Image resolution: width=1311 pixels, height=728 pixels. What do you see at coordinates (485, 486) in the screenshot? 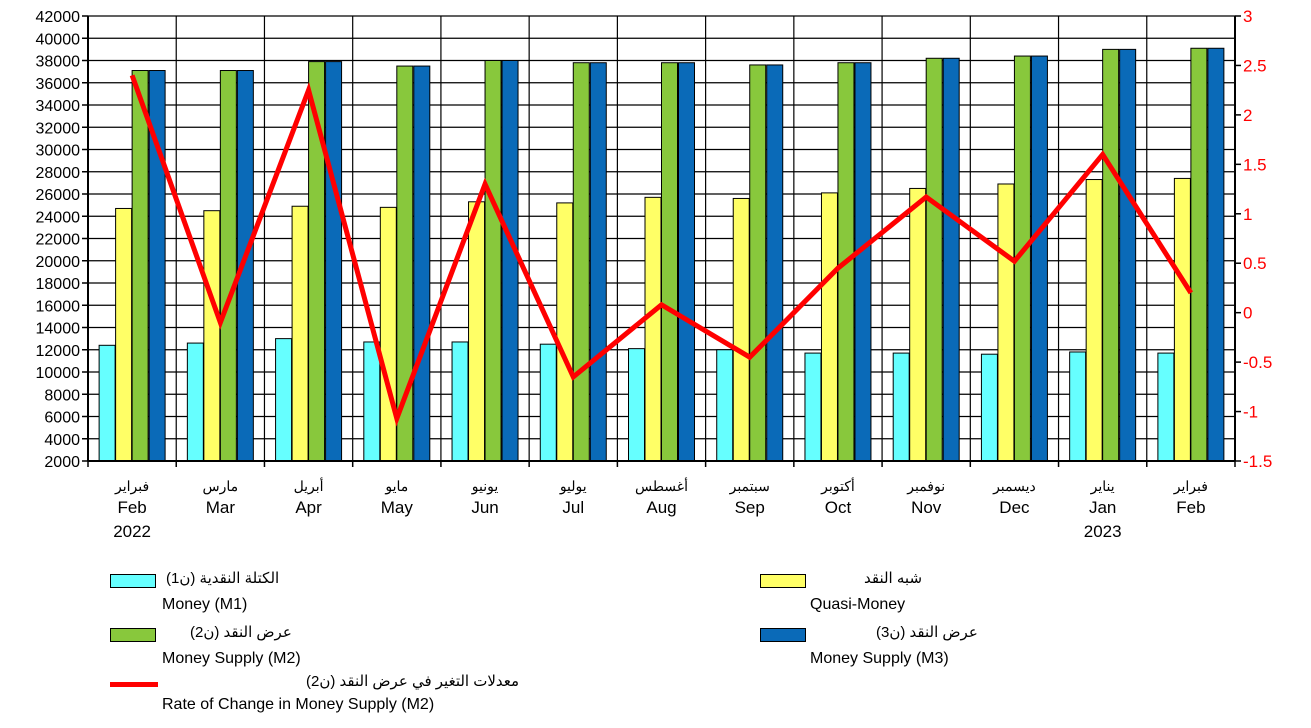
I see `x-label-ar: يونيو` at bounding box center [485, 486].